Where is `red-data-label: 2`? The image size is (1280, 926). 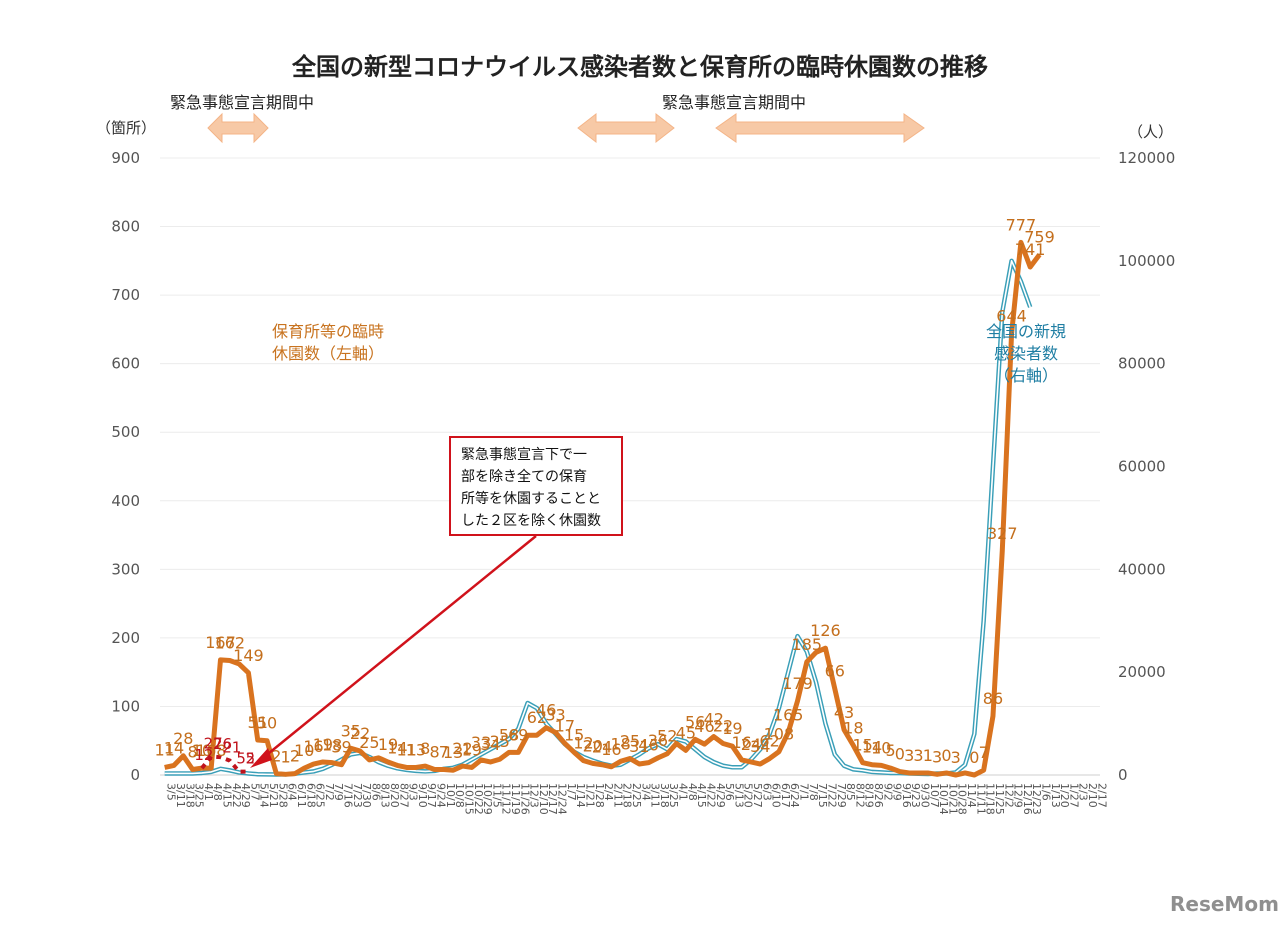
red-data-label: 2 is located at coordinates (251, 759).